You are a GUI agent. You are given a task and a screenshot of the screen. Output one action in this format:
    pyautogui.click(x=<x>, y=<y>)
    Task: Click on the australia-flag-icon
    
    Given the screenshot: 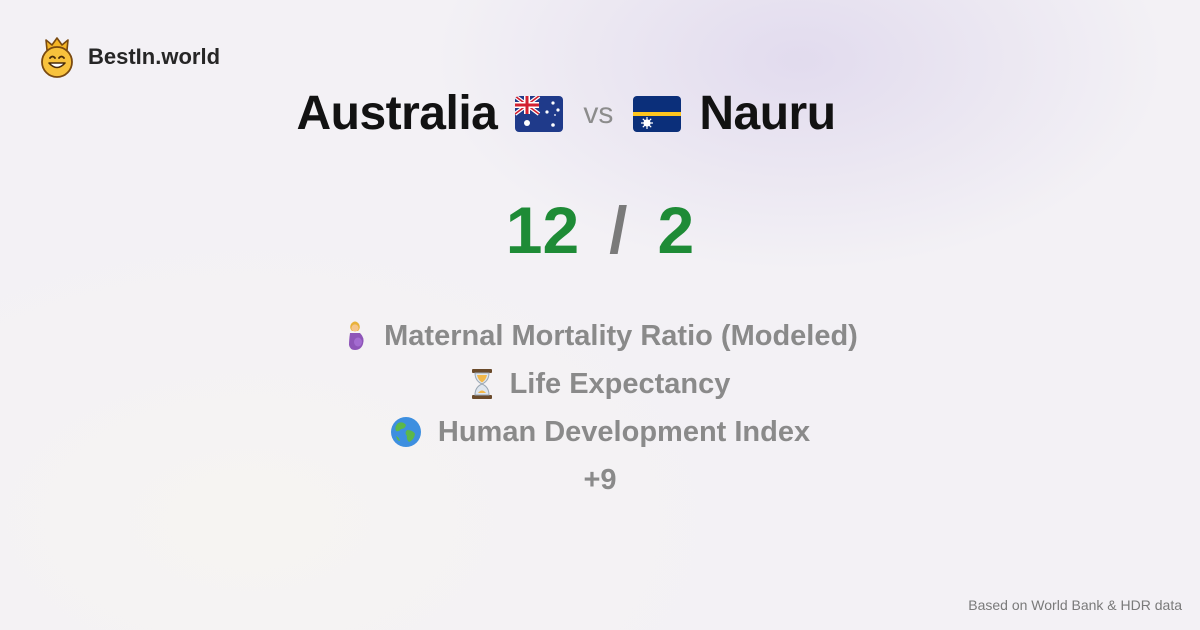 What is the action you would take?
    pyautogui.click(x=539, y=113)
    